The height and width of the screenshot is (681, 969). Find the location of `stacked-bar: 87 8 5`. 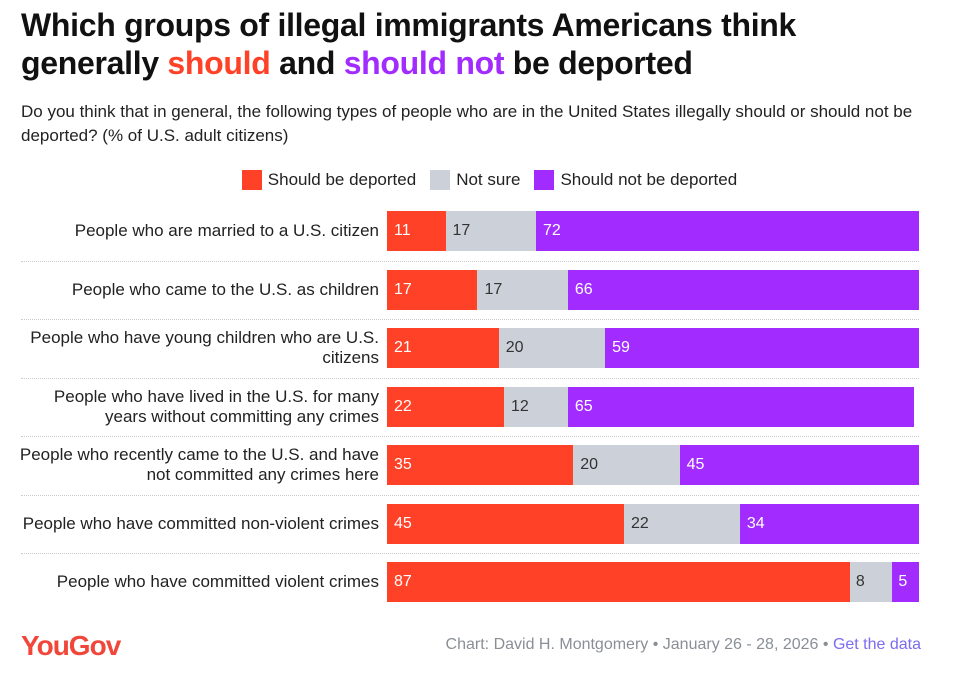

stacked-bar: 87 8 5 is located at coordinates (653, 582).